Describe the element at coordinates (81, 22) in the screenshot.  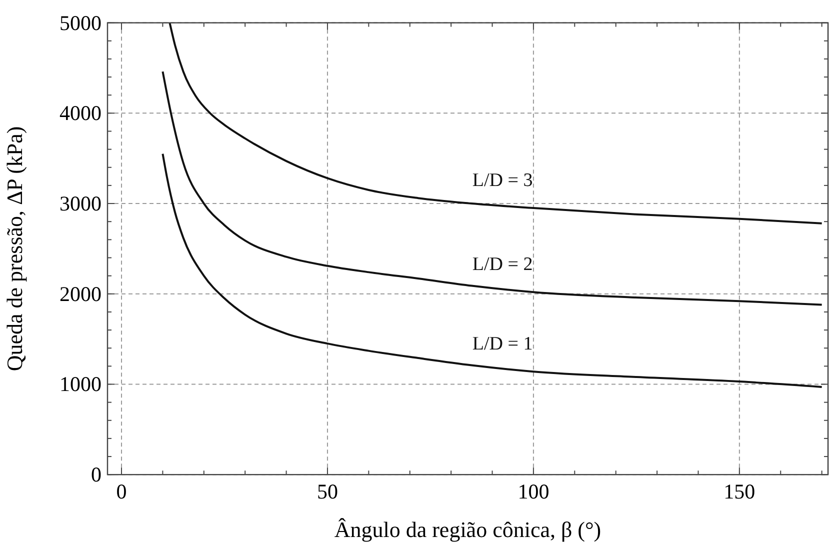
I see `y-tick-label: 5000` at that location.